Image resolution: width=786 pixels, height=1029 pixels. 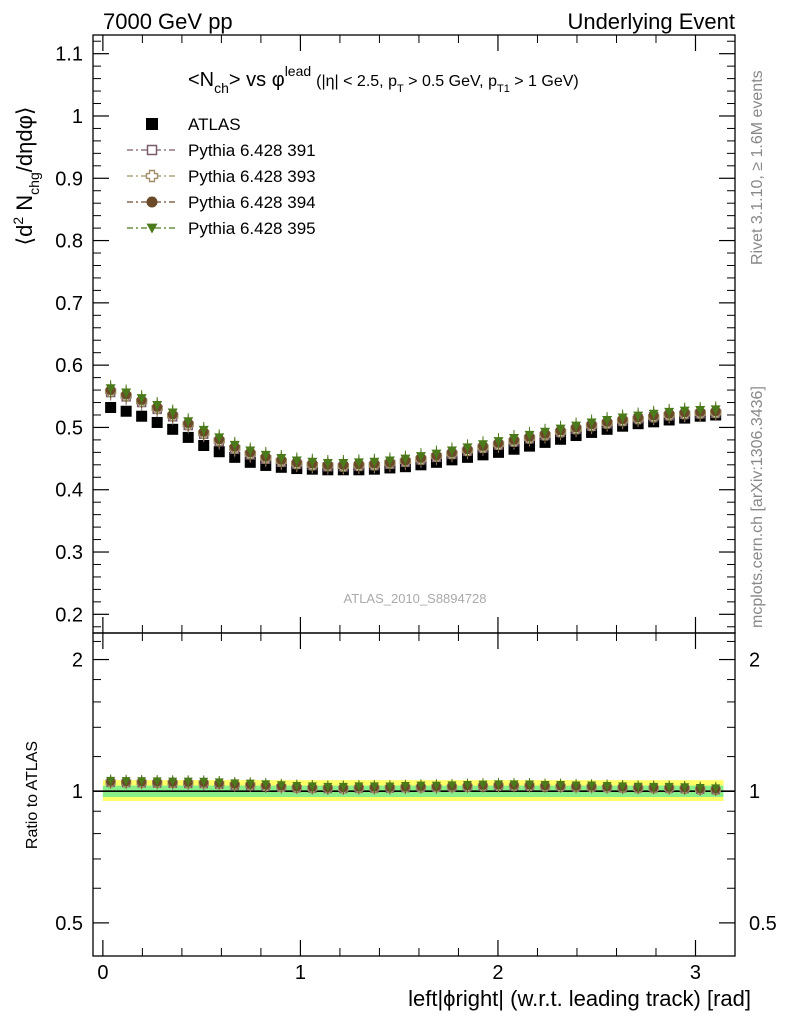 I want to click on ratio-series-p395, so click(x=413, y=784).